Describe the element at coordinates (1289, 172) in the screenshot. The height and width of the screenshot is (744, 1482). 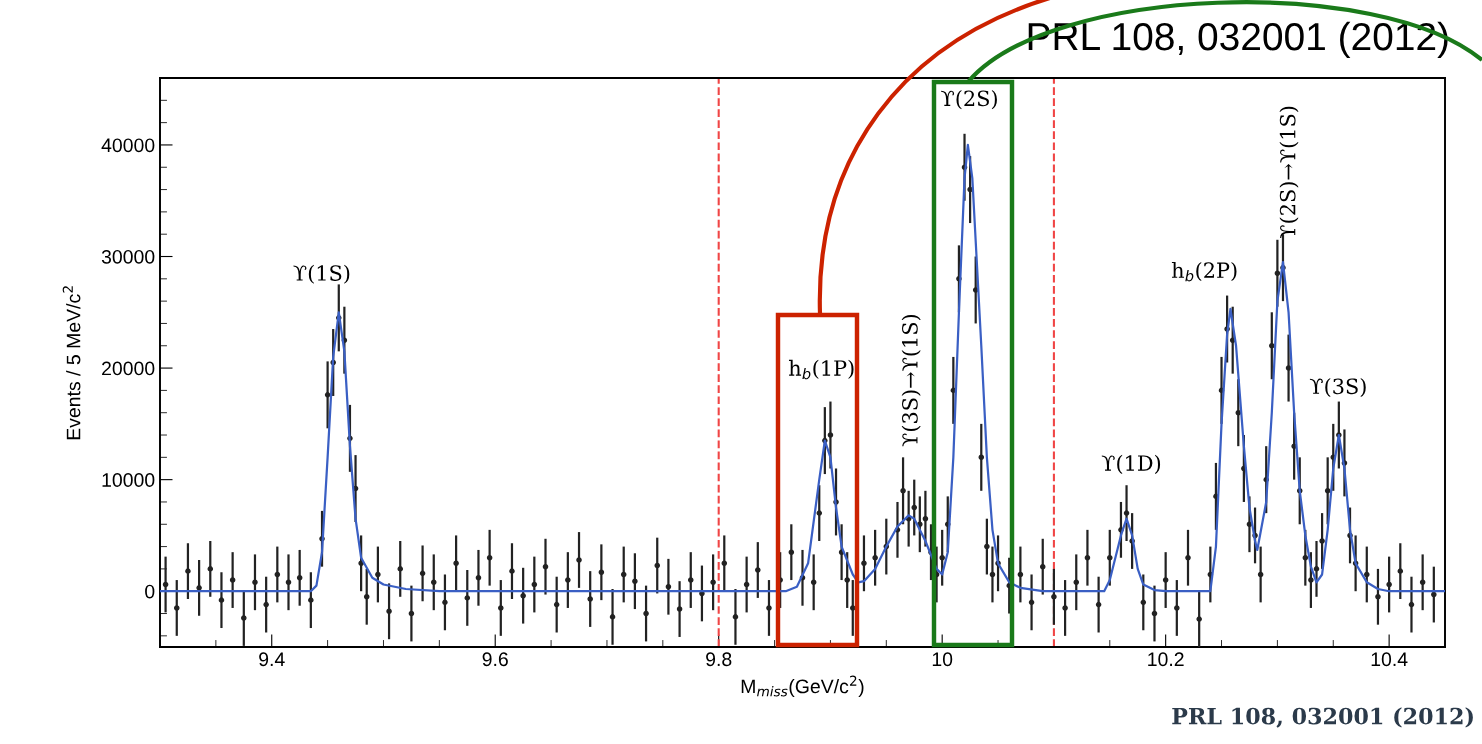
I see `annotation: ϒ(2S)→ϒ(1S)` at that location.